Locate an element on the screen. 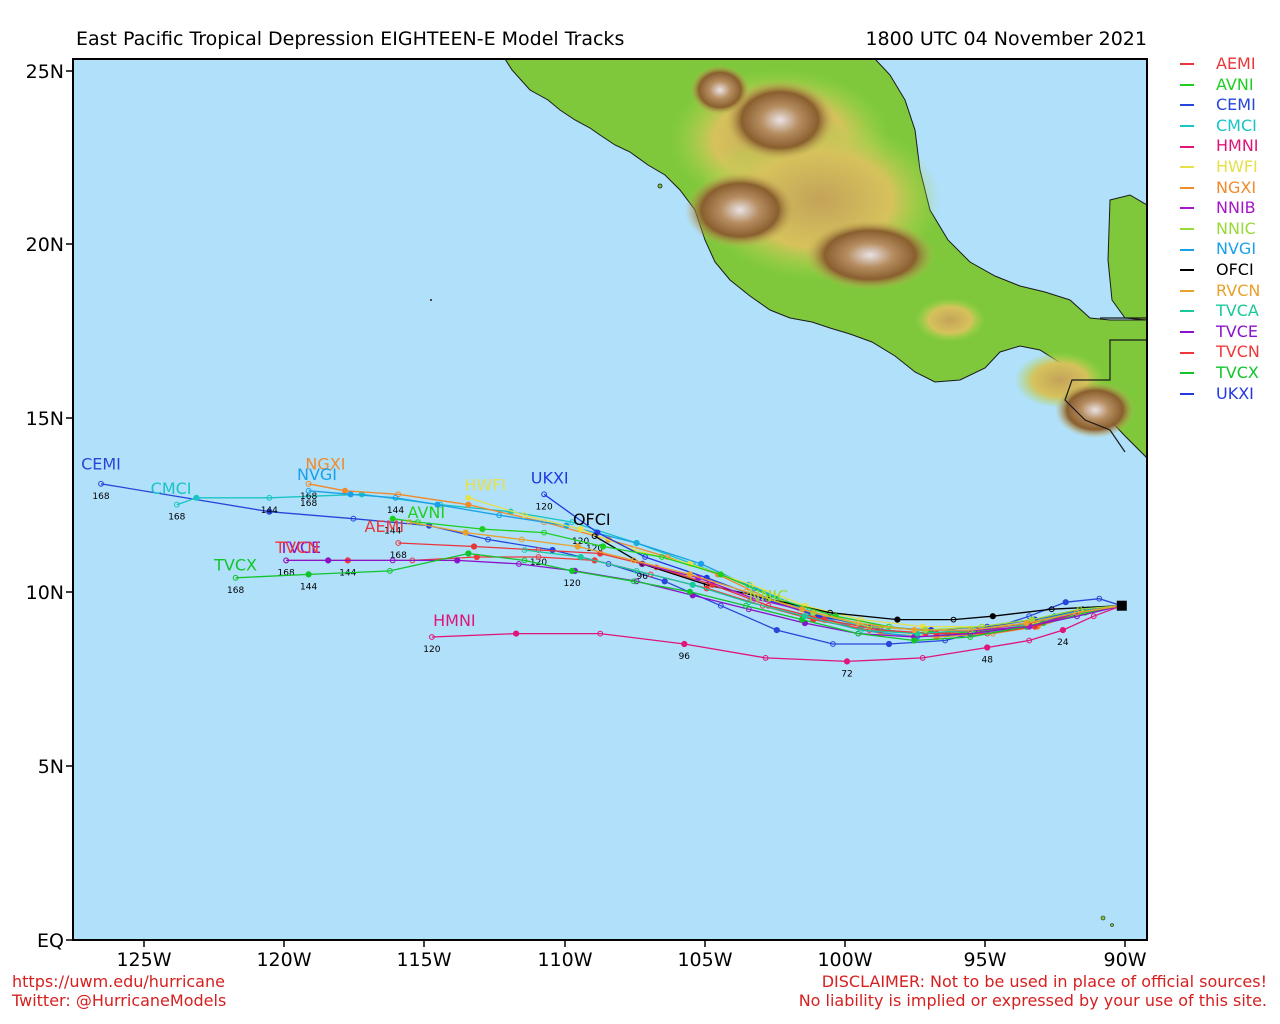 The width and height of the screenshot is (1280, 1024). track-label-cmci: CMCI is located at coordinates (171, 488).